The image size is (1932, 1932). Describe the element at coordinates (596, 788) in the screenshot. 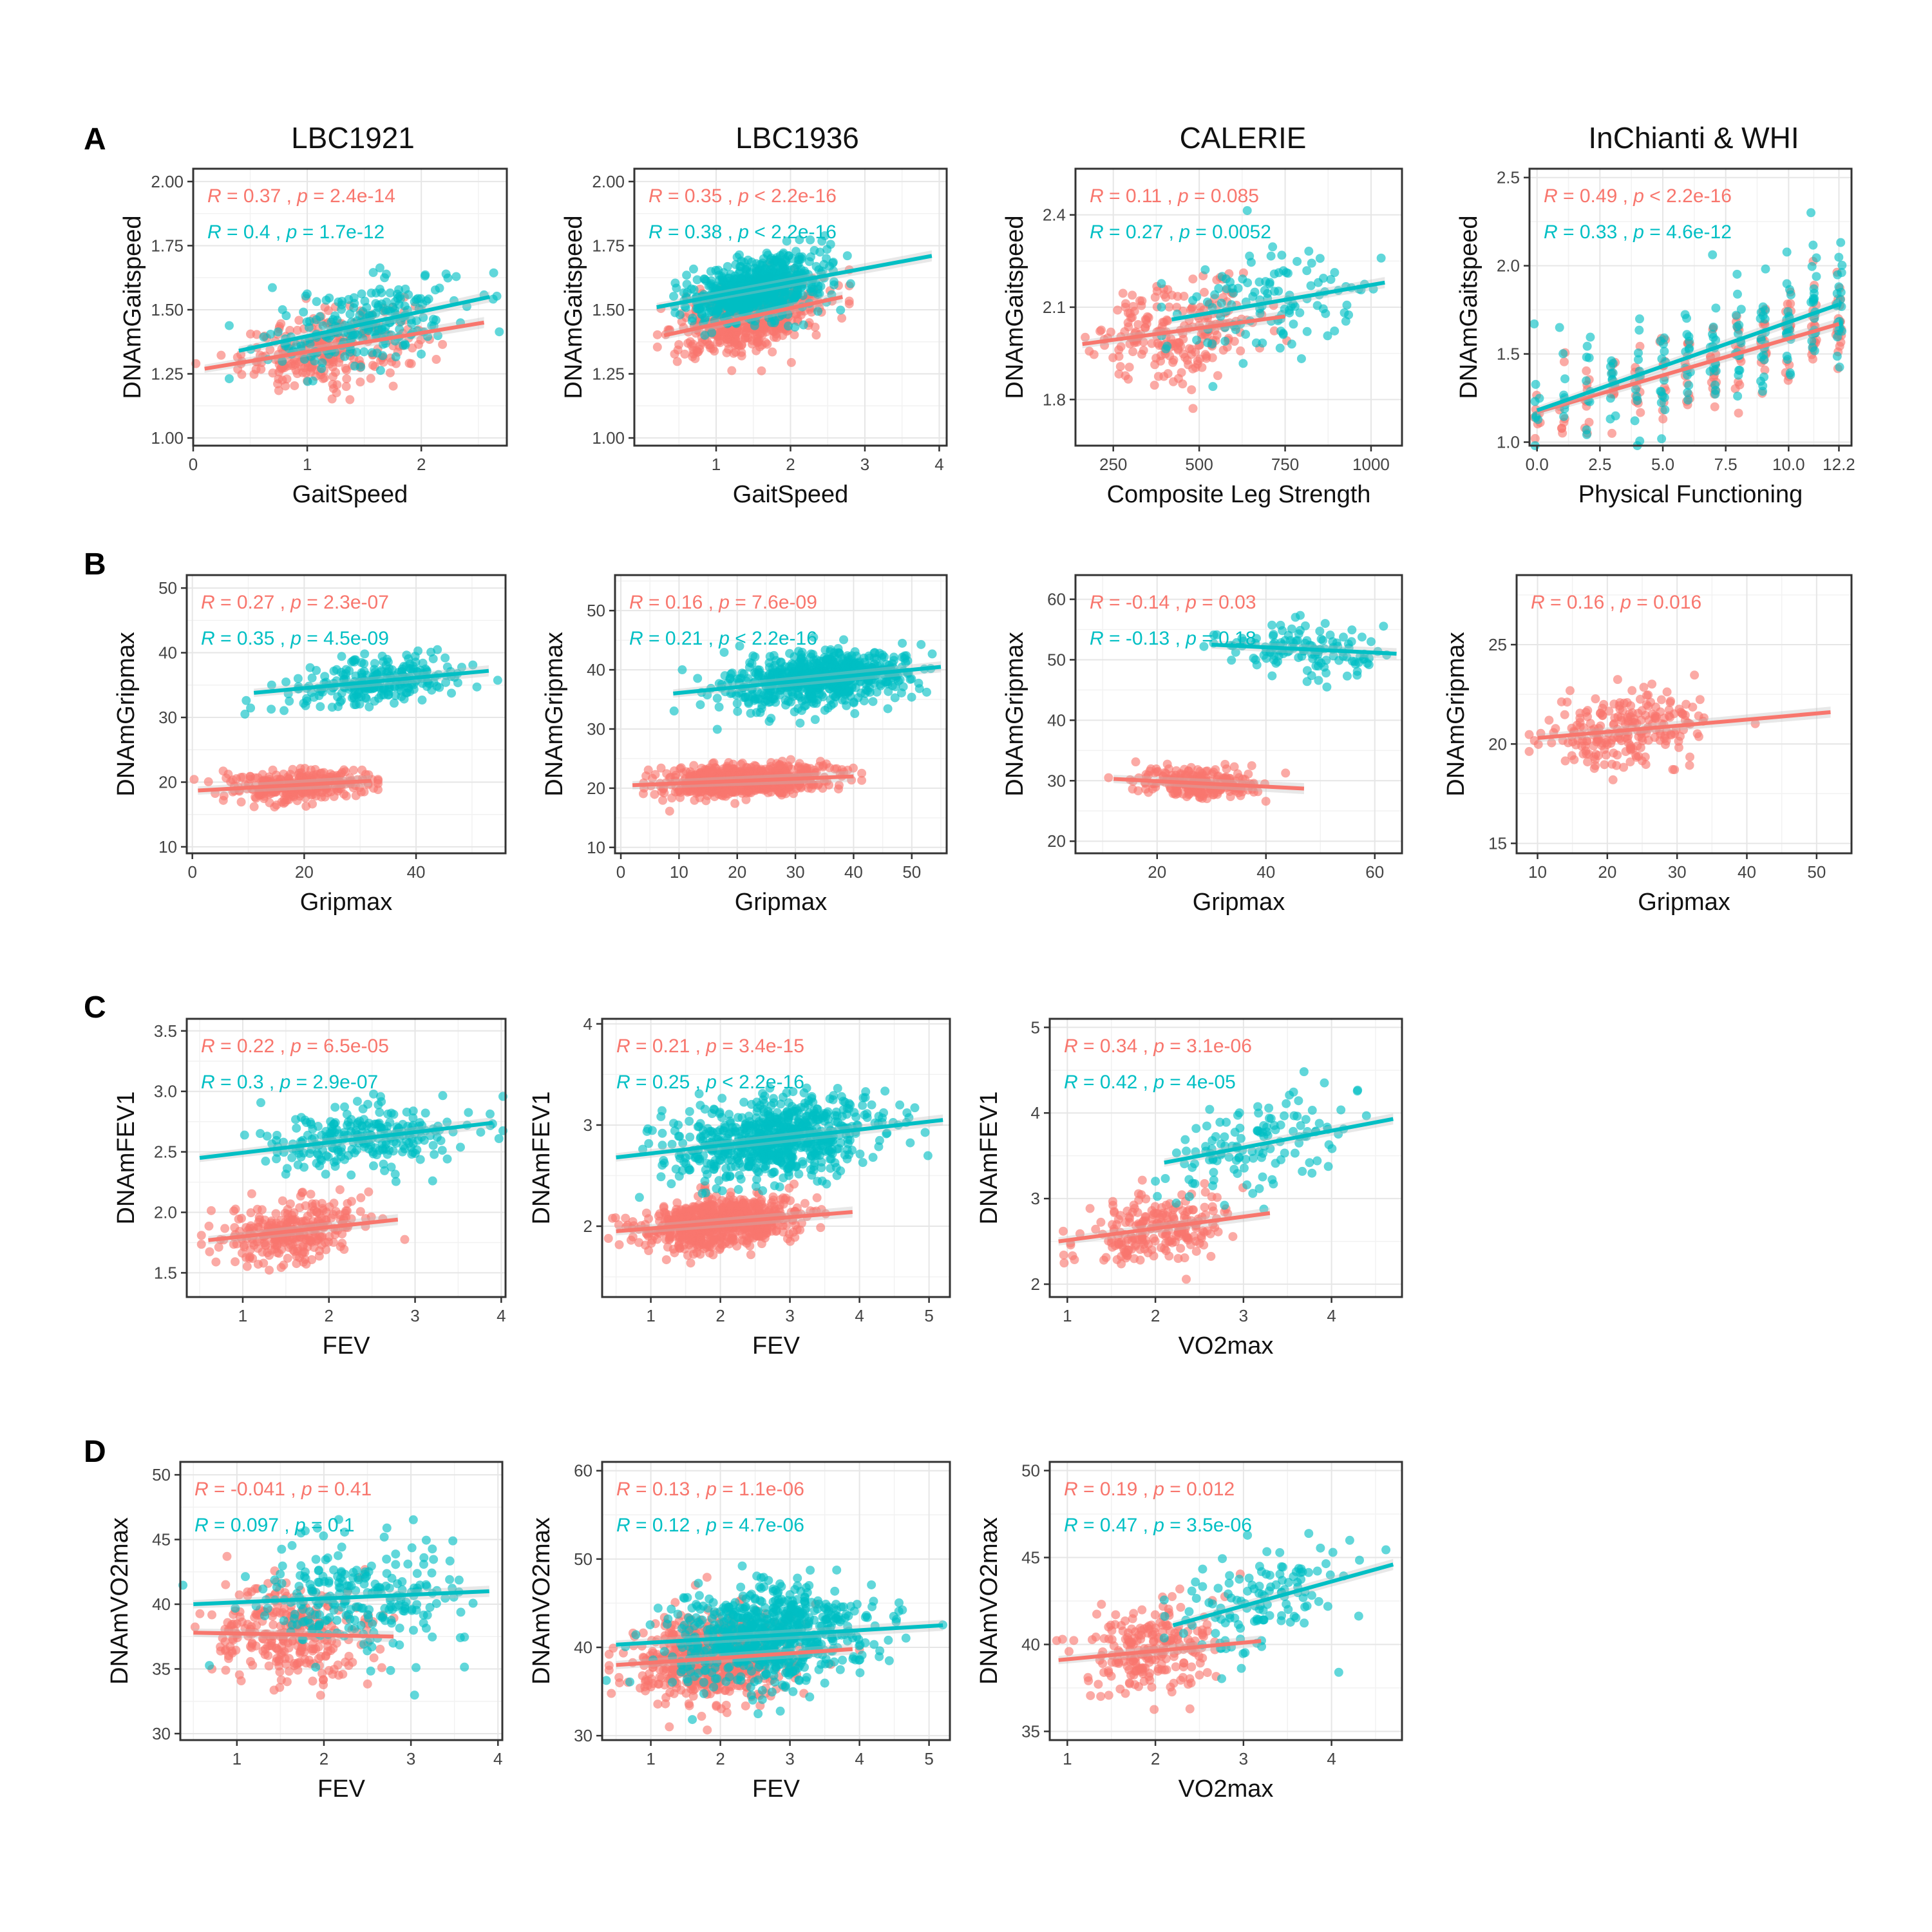

I see `y-tick-label: 20` at that location.